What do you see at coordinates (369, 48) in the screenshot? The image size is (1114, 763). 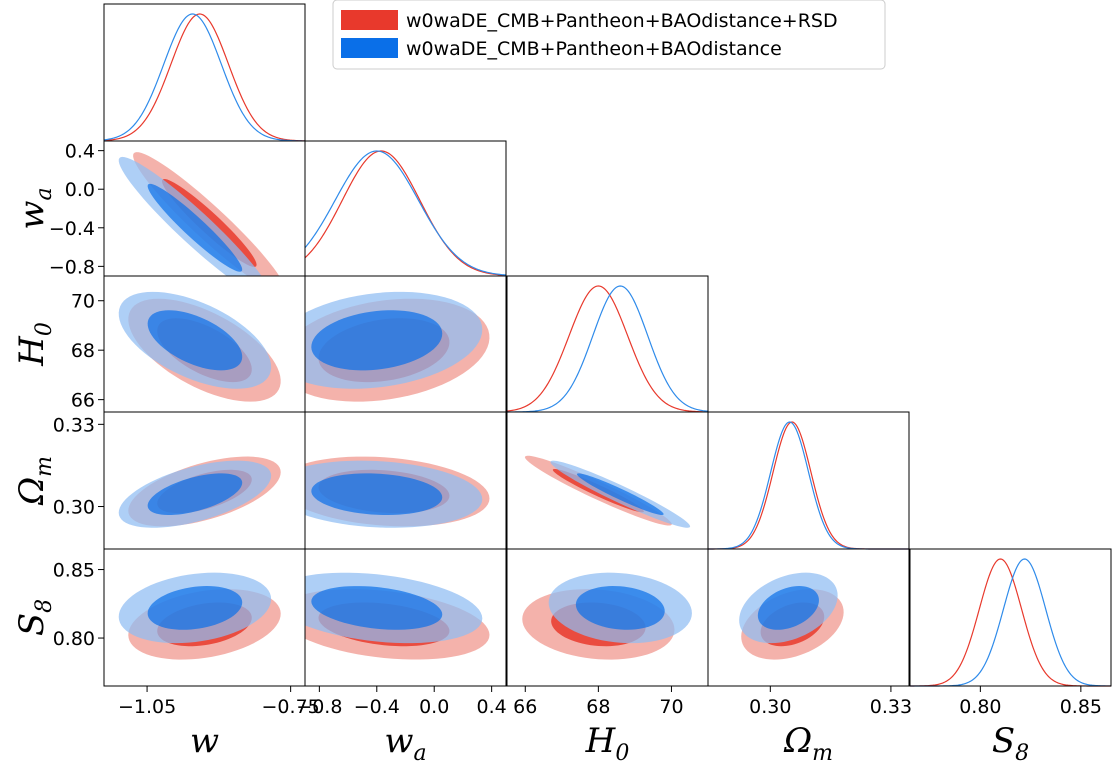 I see `legend-swatch-blue` at bounding box center [369, 48].